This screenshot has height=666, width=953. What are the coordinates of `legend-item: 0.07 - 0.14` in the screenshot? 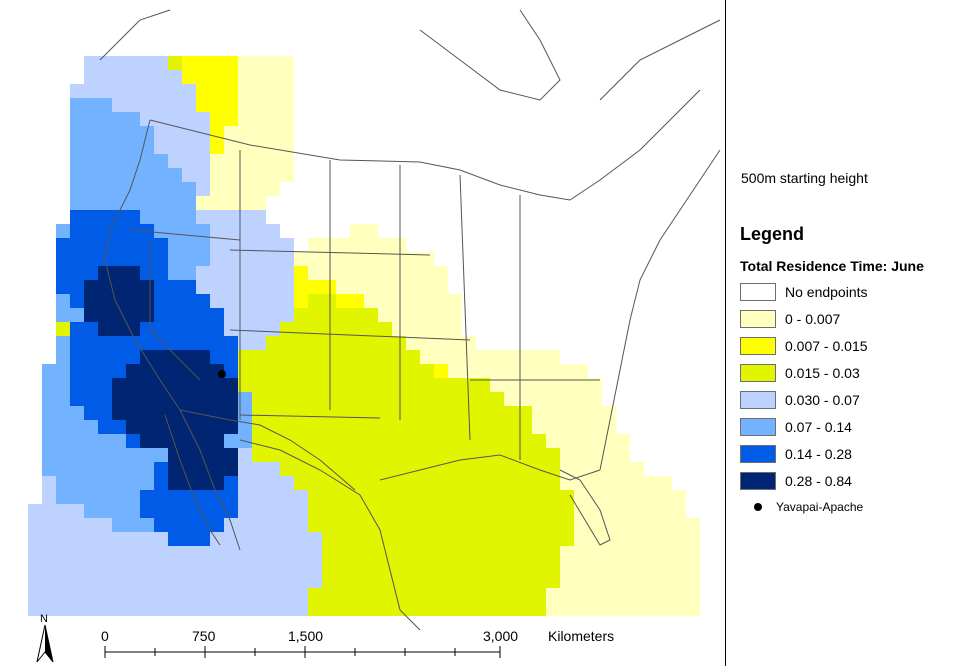 It's located at (796, 427).